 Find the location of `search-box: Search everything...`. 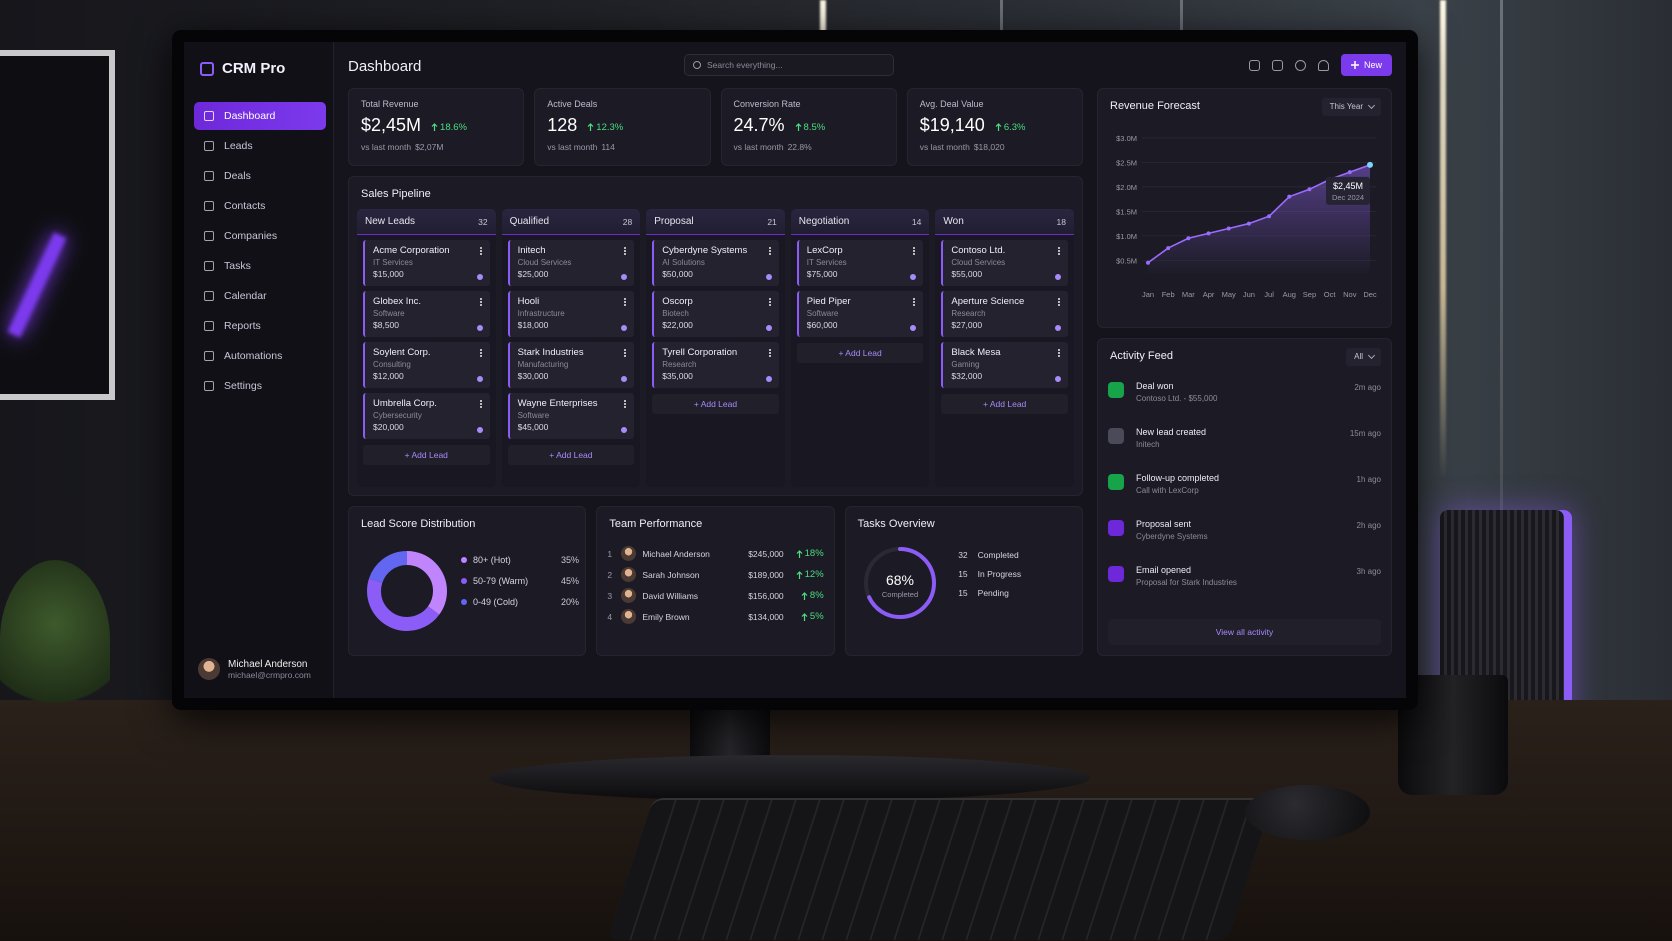

search-box: Search everything... is located at coordinates (789, 65).